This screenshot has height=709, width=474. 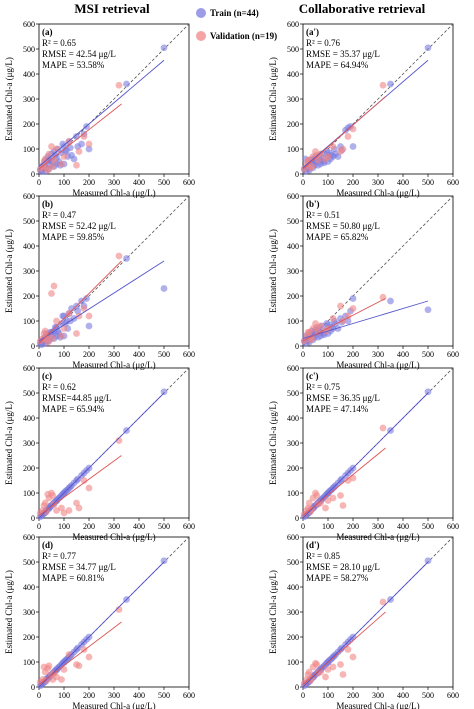 I want to click on rmse-stat: RMSE=44.85 μg/L, so click(x=76, y=398).